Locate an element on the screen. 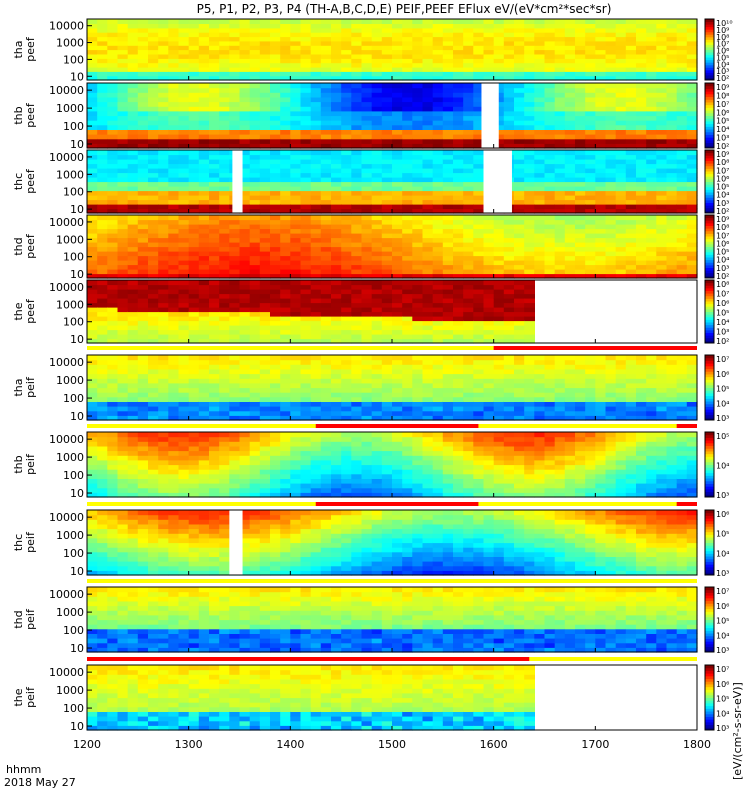 The height and width of the screenshot is (800, 750). panel-tha-peif: 10 100 1000 10000 tha peif 10⁷ 10⁶ 10⁵ 10⁴ 10³ is located at coordinates (370, 384).